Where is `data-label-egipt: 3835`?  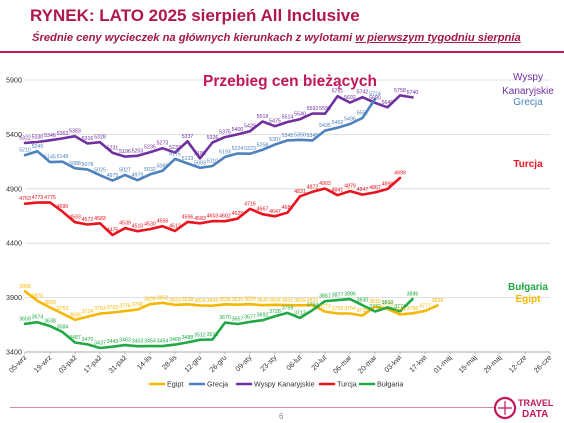 data-label-egipt: 3835 is located at coordinates (238, 300).